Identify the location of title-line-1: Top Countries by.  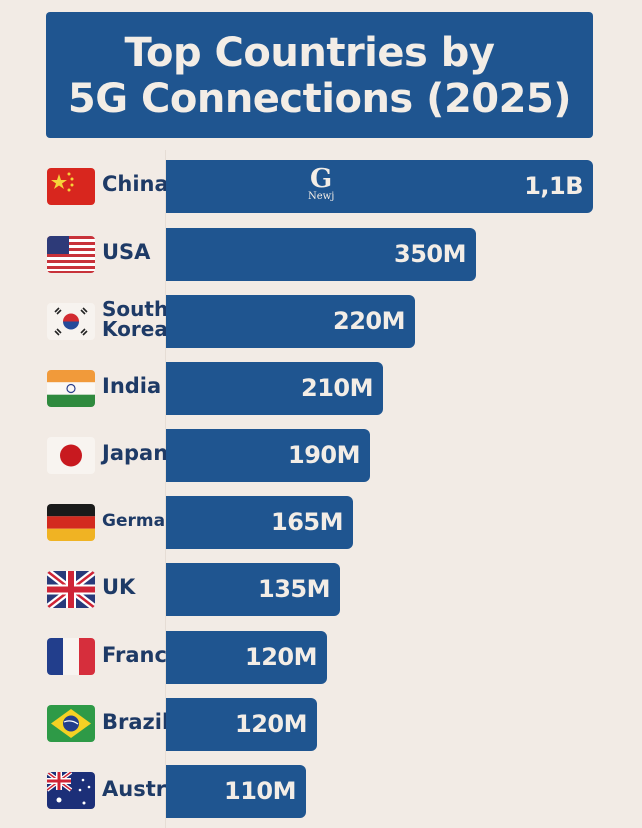
(309, 53).